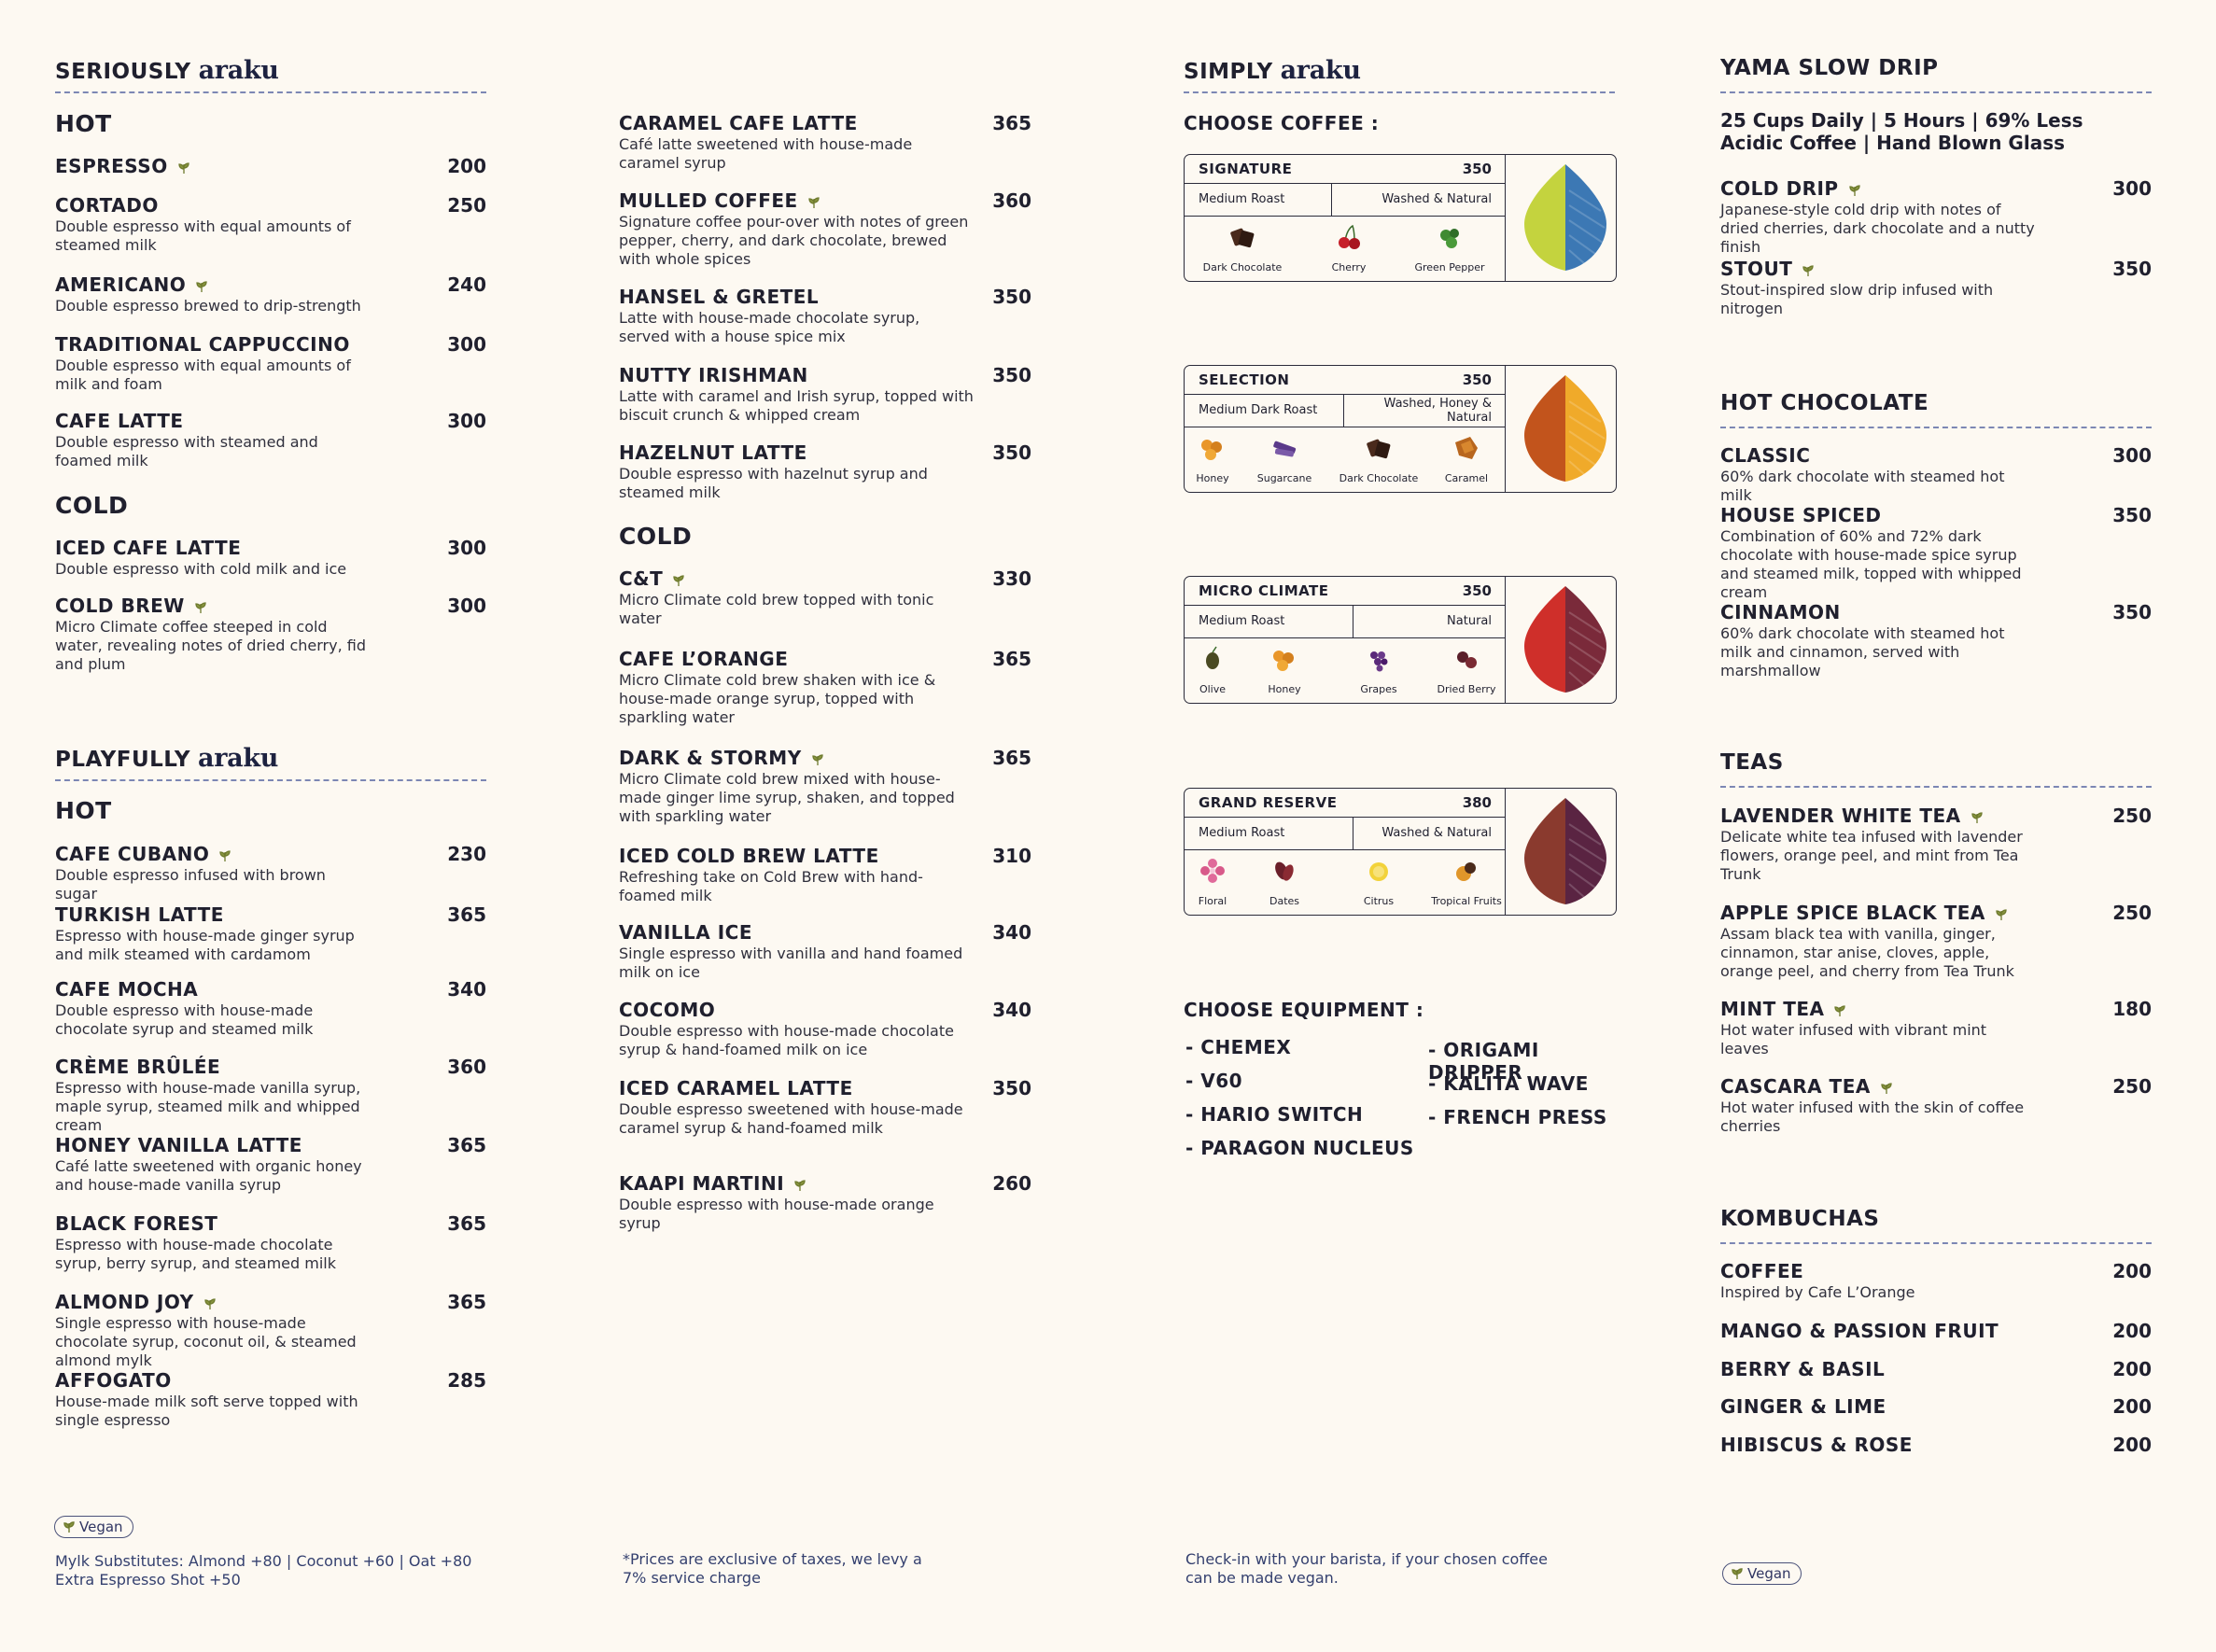 The image size is (2216, 1652). Describe the element at coordinates (1936, 1225) in the screenshot. I see `section-header-kombuchas: KOMBUCHAS` at that location.